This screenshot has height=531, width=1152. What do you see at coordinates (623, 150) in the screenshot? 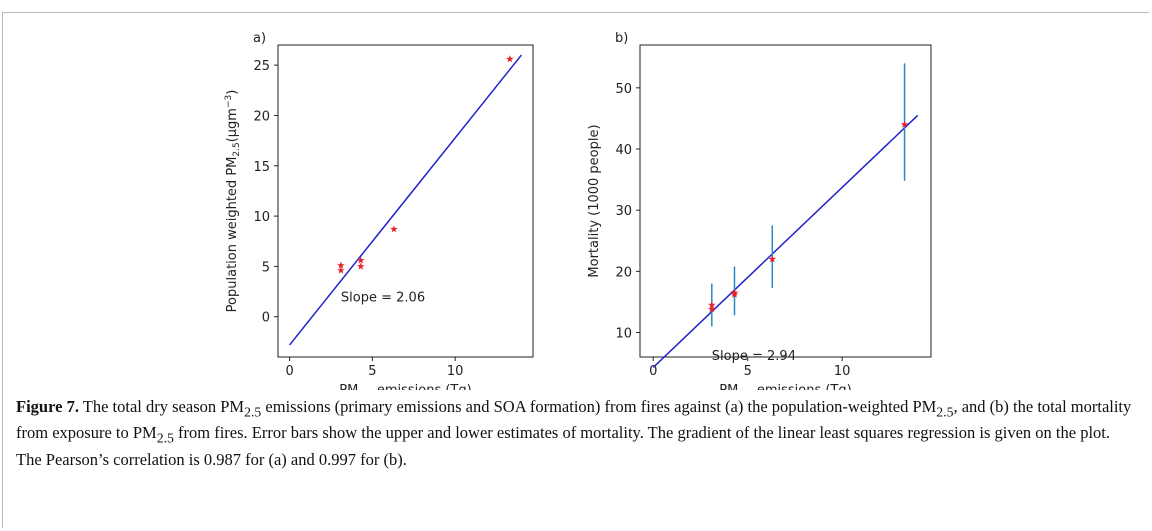
I see `y-tick-label: 40` at bounding box center [623, 150].